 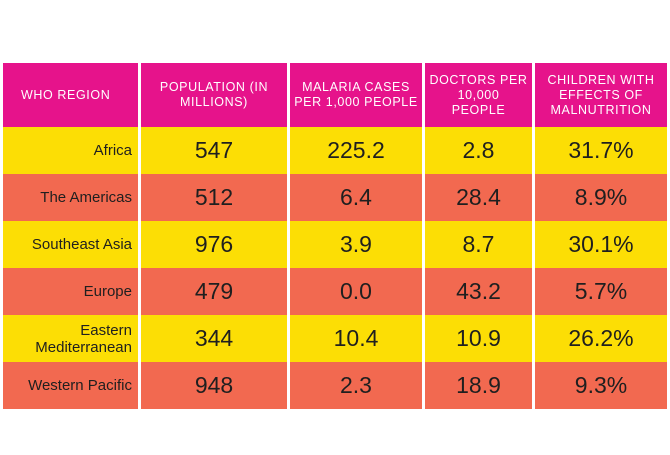 I want to click on header-population: POPULATION (IN MILLIONS), so click(x=214, y=95).